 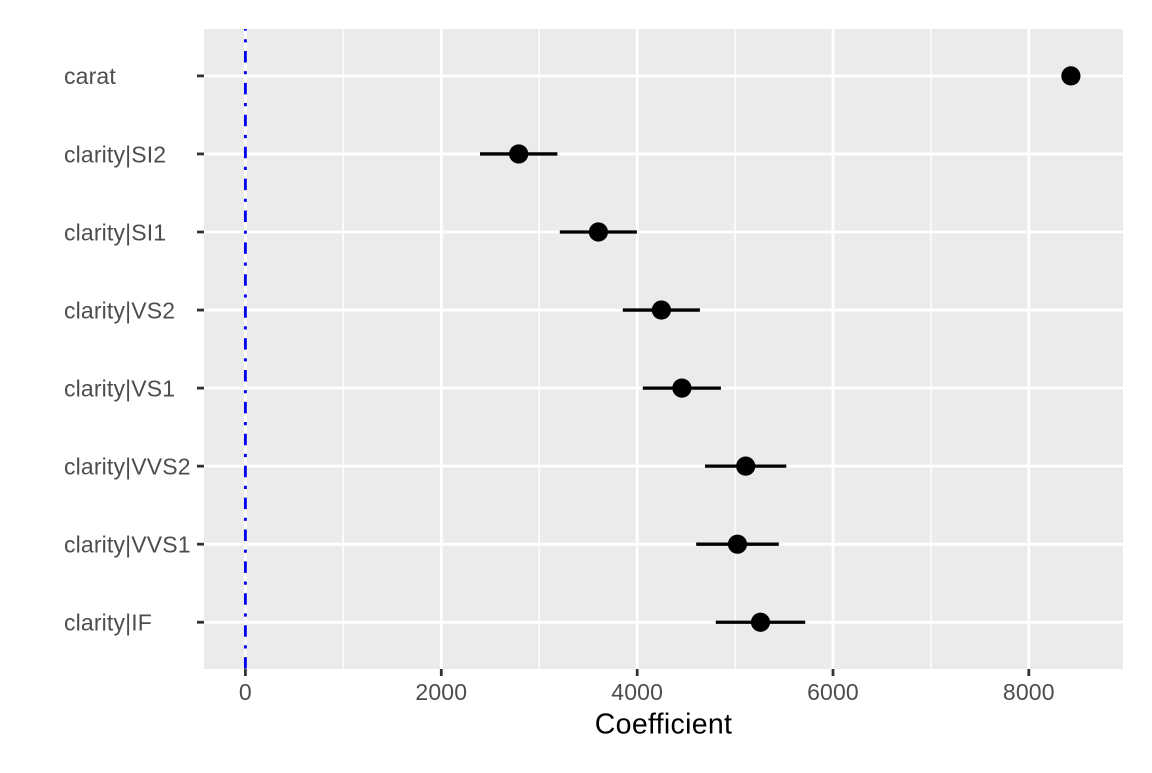 What do you see at coordinates (637, 692) in the screenshot?
I see `svg-text: 4000` at bounding box center [637, 692].